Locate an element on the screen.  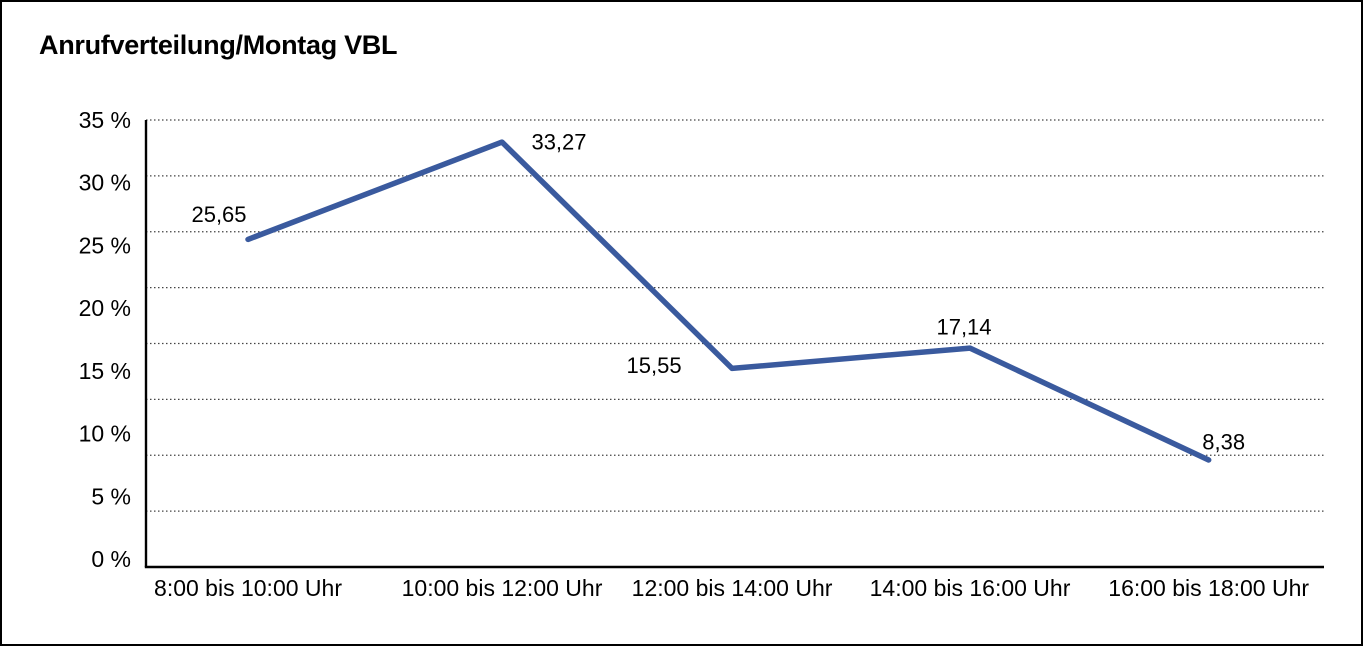
x-tick-label: 10:00 bis 12:00 Uhr is located at coordinates (502, 588).